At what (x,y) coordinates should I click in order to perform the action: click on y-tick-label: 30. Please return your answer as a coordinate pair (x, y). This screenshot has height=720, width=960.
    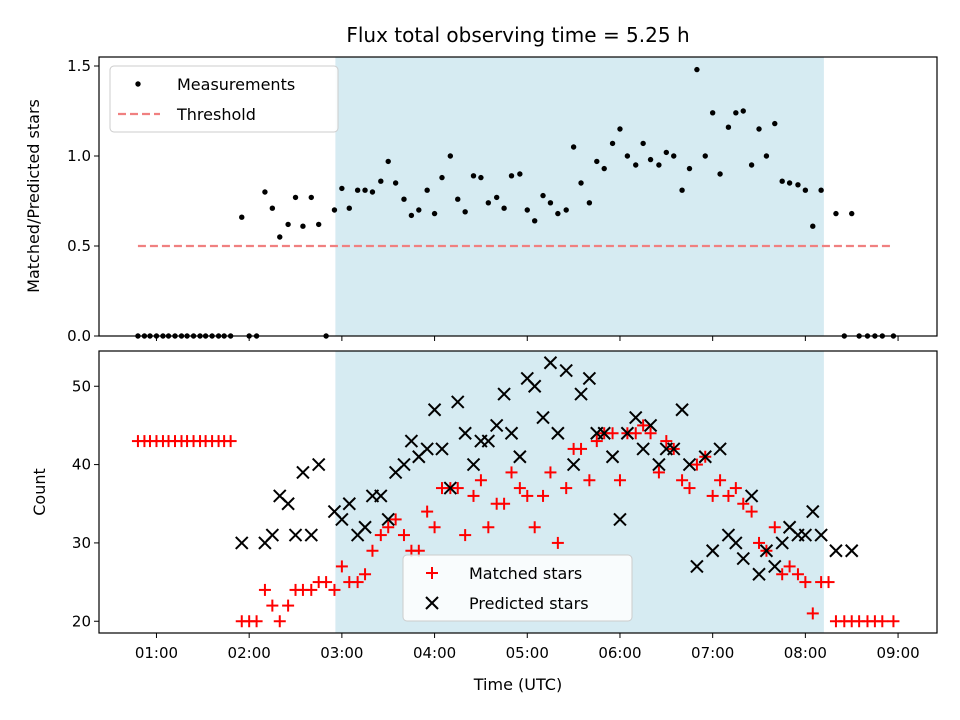
    Looking at the image, I should click on (81, 543).